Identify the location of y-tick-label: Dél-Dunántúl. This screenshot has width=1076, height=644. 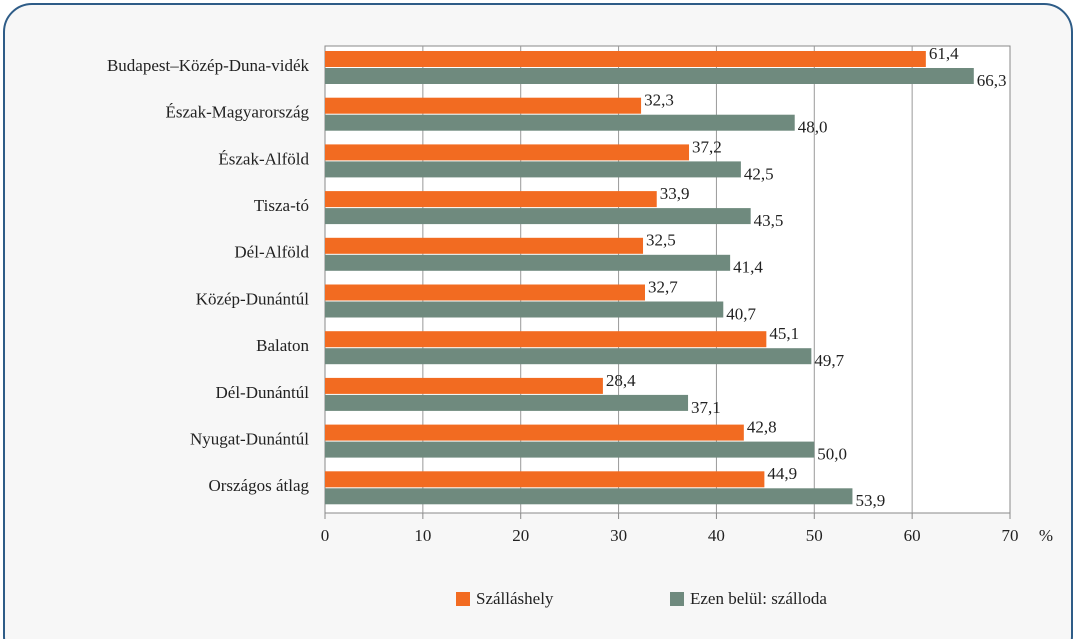
(263, 392).